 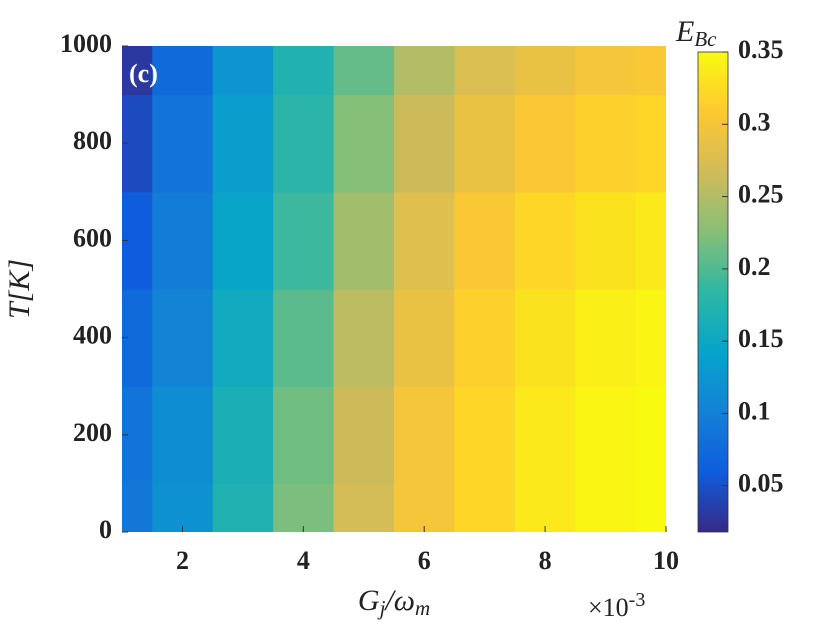 What do you see at coordinates (381, 608) in the screenshot?
I see `x-label-sub: j` at bounding box center [381, 608].